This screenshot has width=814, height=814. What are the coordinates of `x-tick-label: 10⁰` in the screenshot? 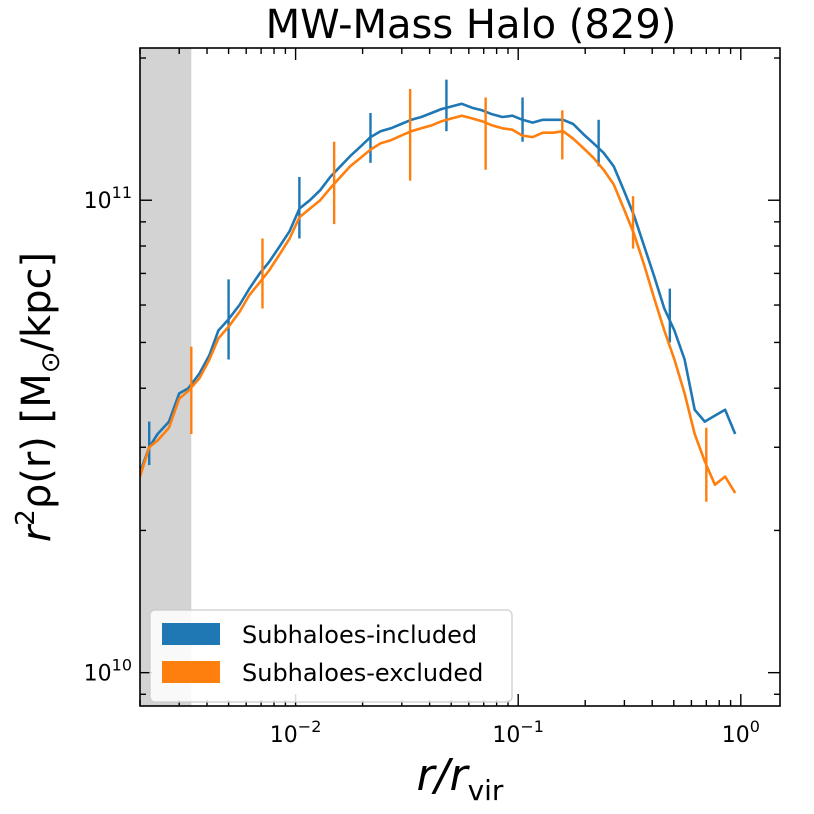 It's located at (741, 732).